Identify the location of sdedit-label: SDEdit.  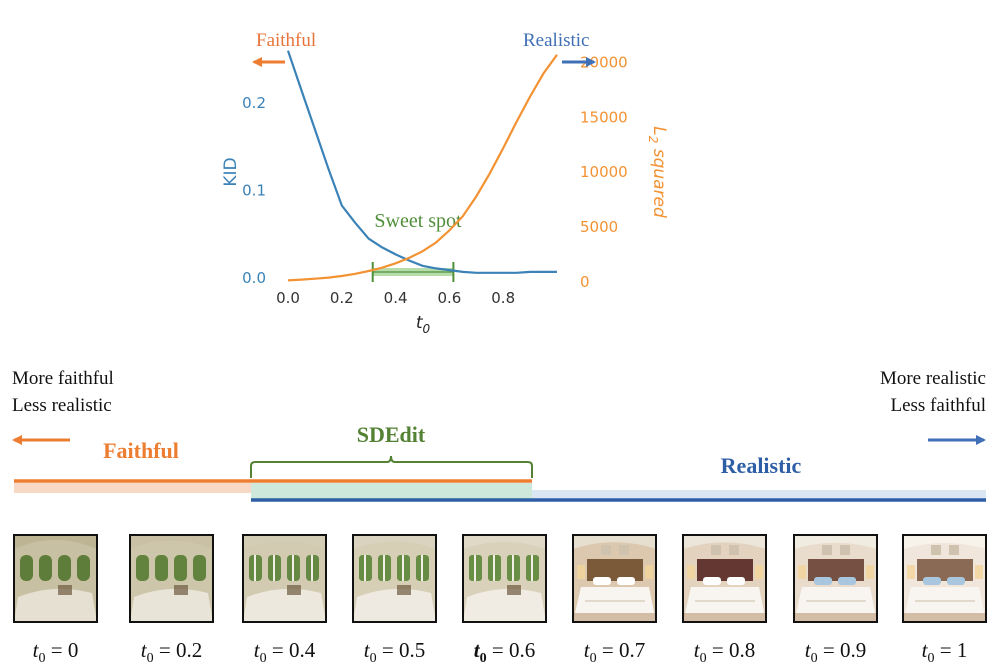
(391, 434).